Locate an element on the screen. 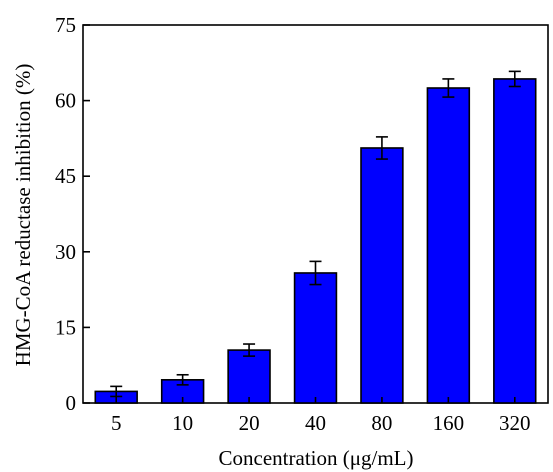 The image size is (553, 472). y-tick-label-15: 15 is located at coordinates (65, 327).